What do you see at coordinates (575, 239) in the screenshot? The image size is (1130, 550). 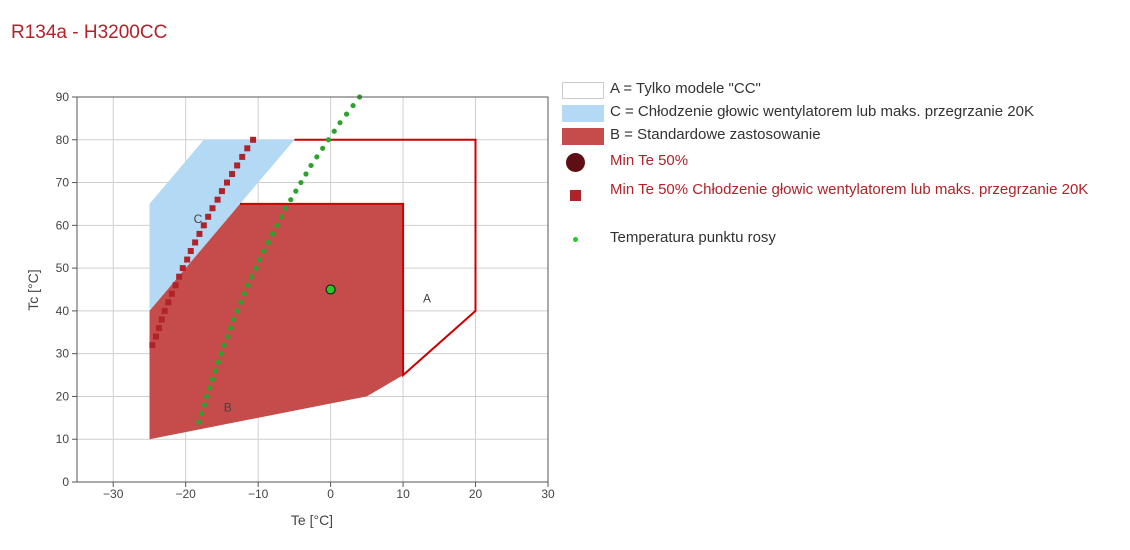 I see `legend-dot-icon` at bounding box center [575, 239].